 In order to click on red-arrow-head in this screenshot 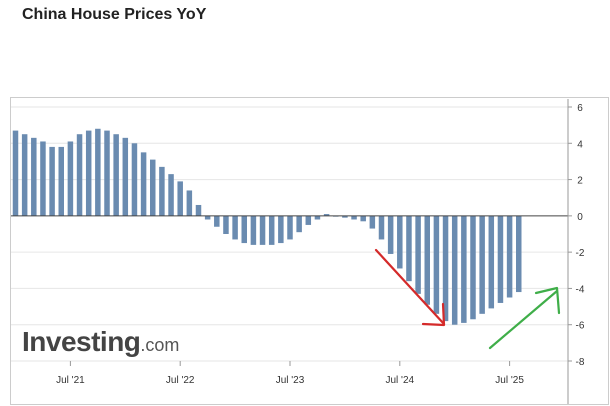, I will do `click(433, 314)`.